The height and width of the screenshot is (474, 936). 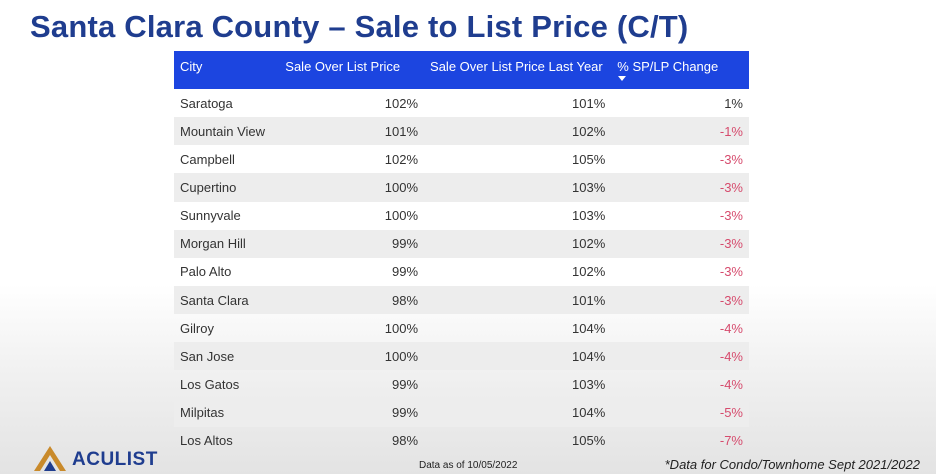 What do you see at coordinates (50, 458) in the screenshot?
I see `aculist-logo` at bounding box center [50, 458].